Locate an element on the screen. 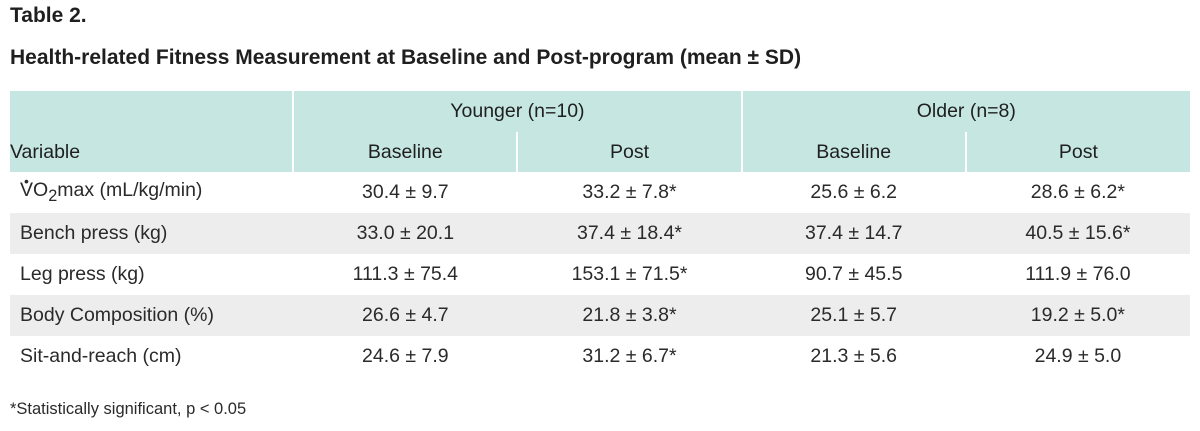 The image size is (1200, 431). table-cell: 153.1 ± 71.5* is located at coordinates (629, 274).